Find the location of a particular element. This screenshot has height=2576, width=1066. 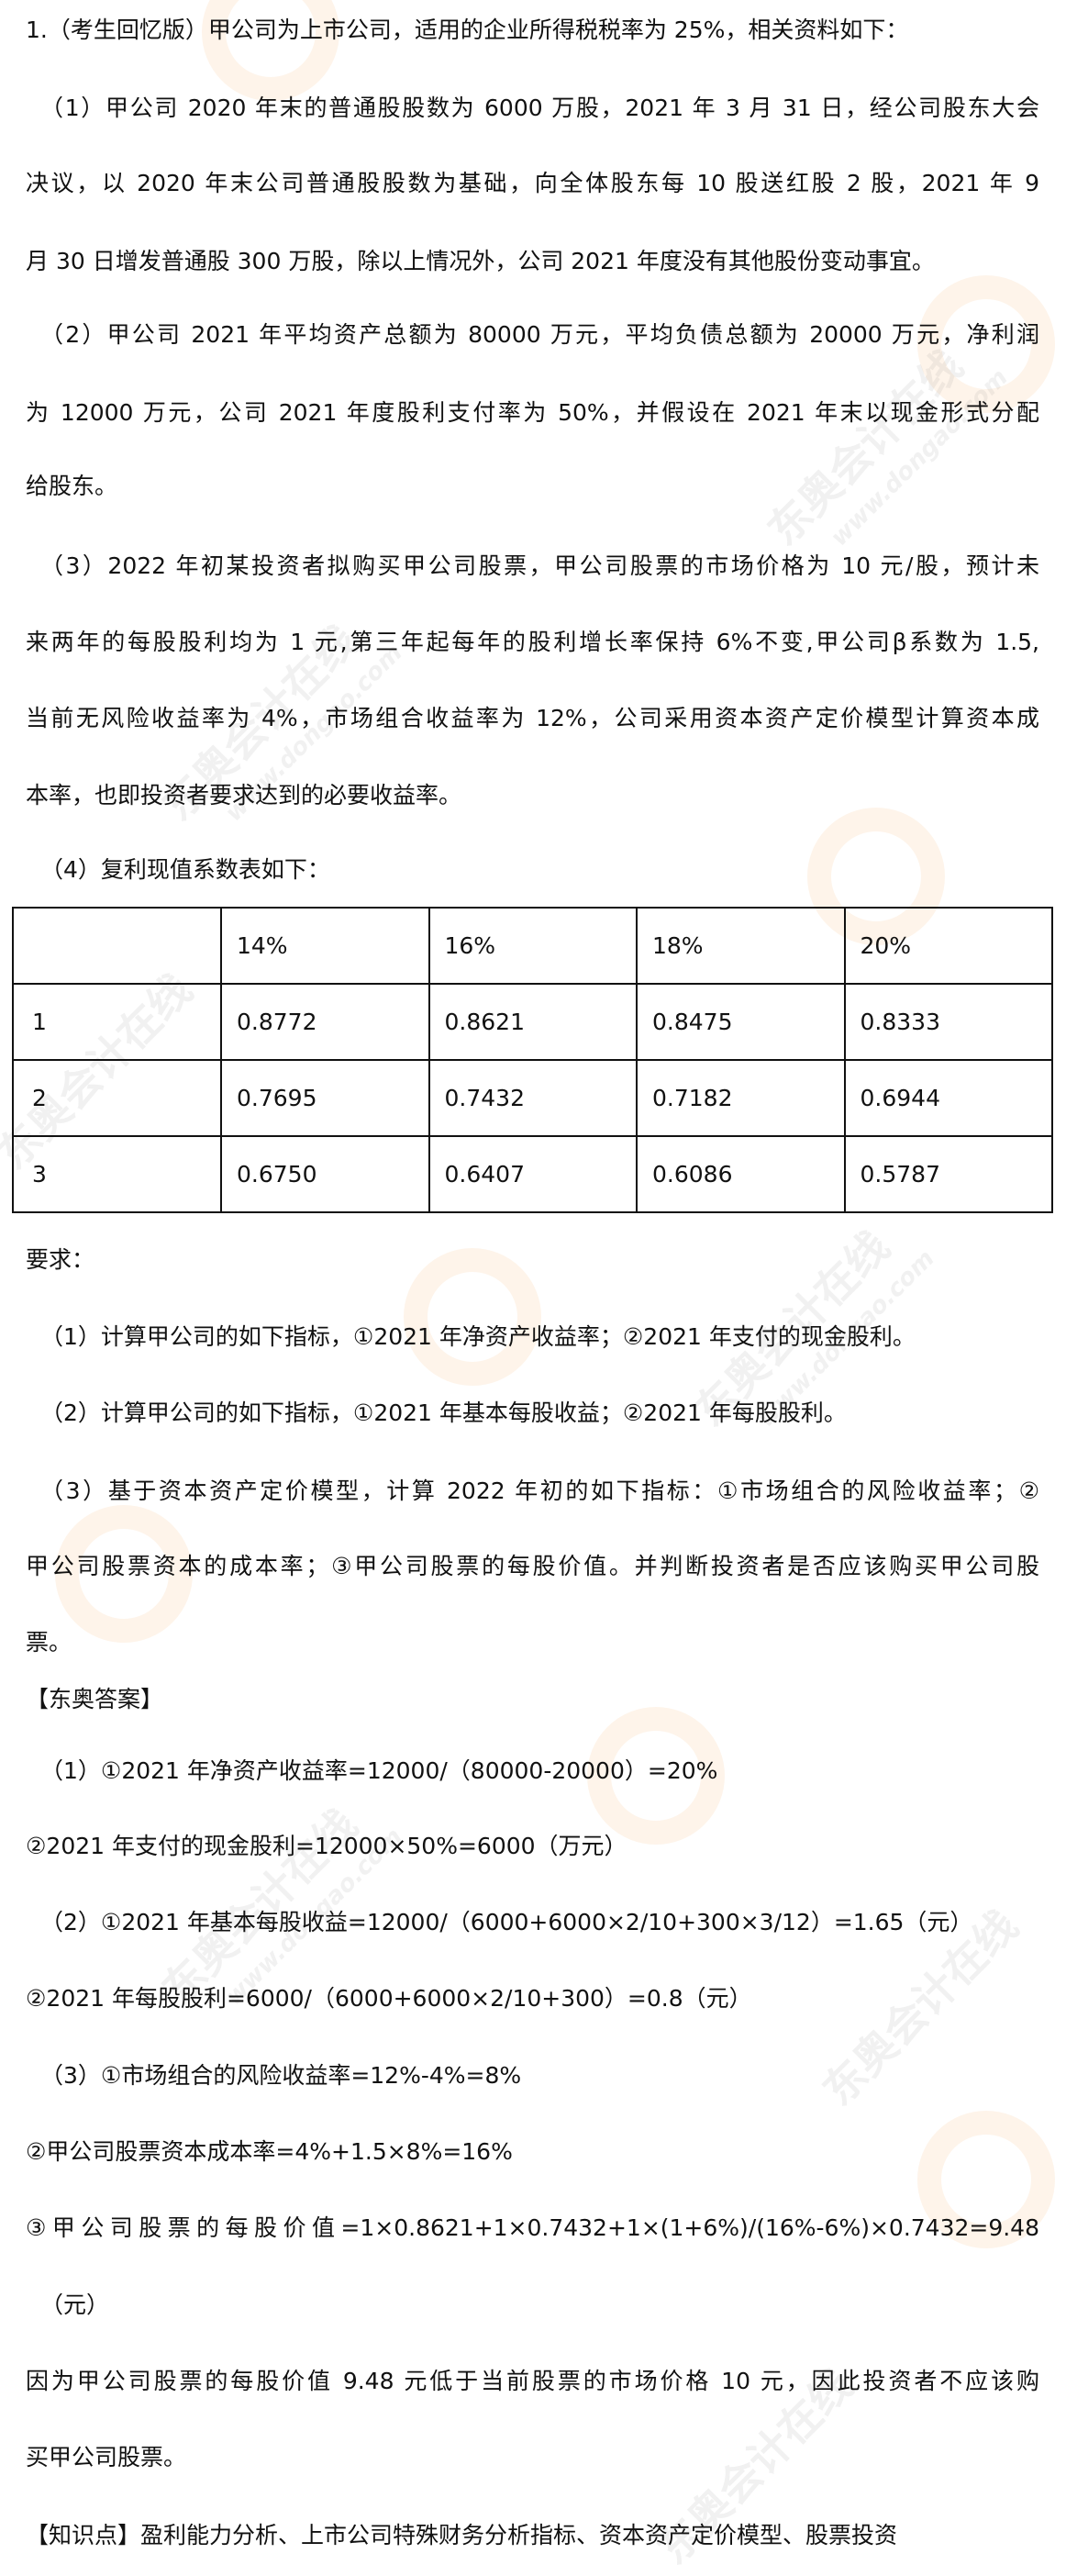

table-cell: 0.8333 is located at coordinates (948, 1022).